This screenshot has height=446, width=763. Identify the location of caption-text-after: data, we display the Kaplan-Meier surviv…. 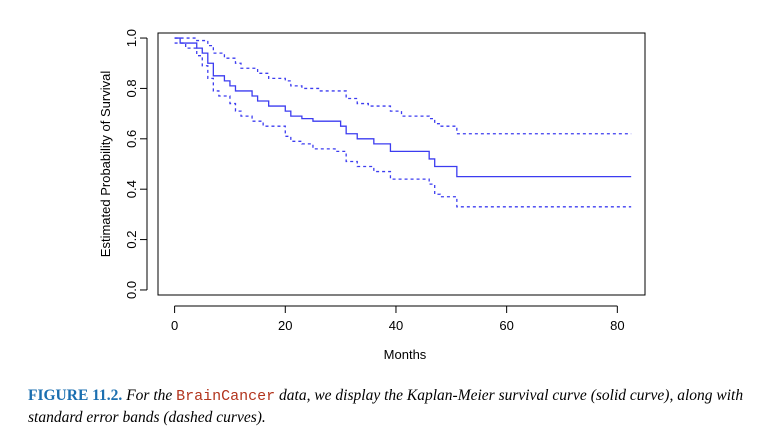
(386, 406).